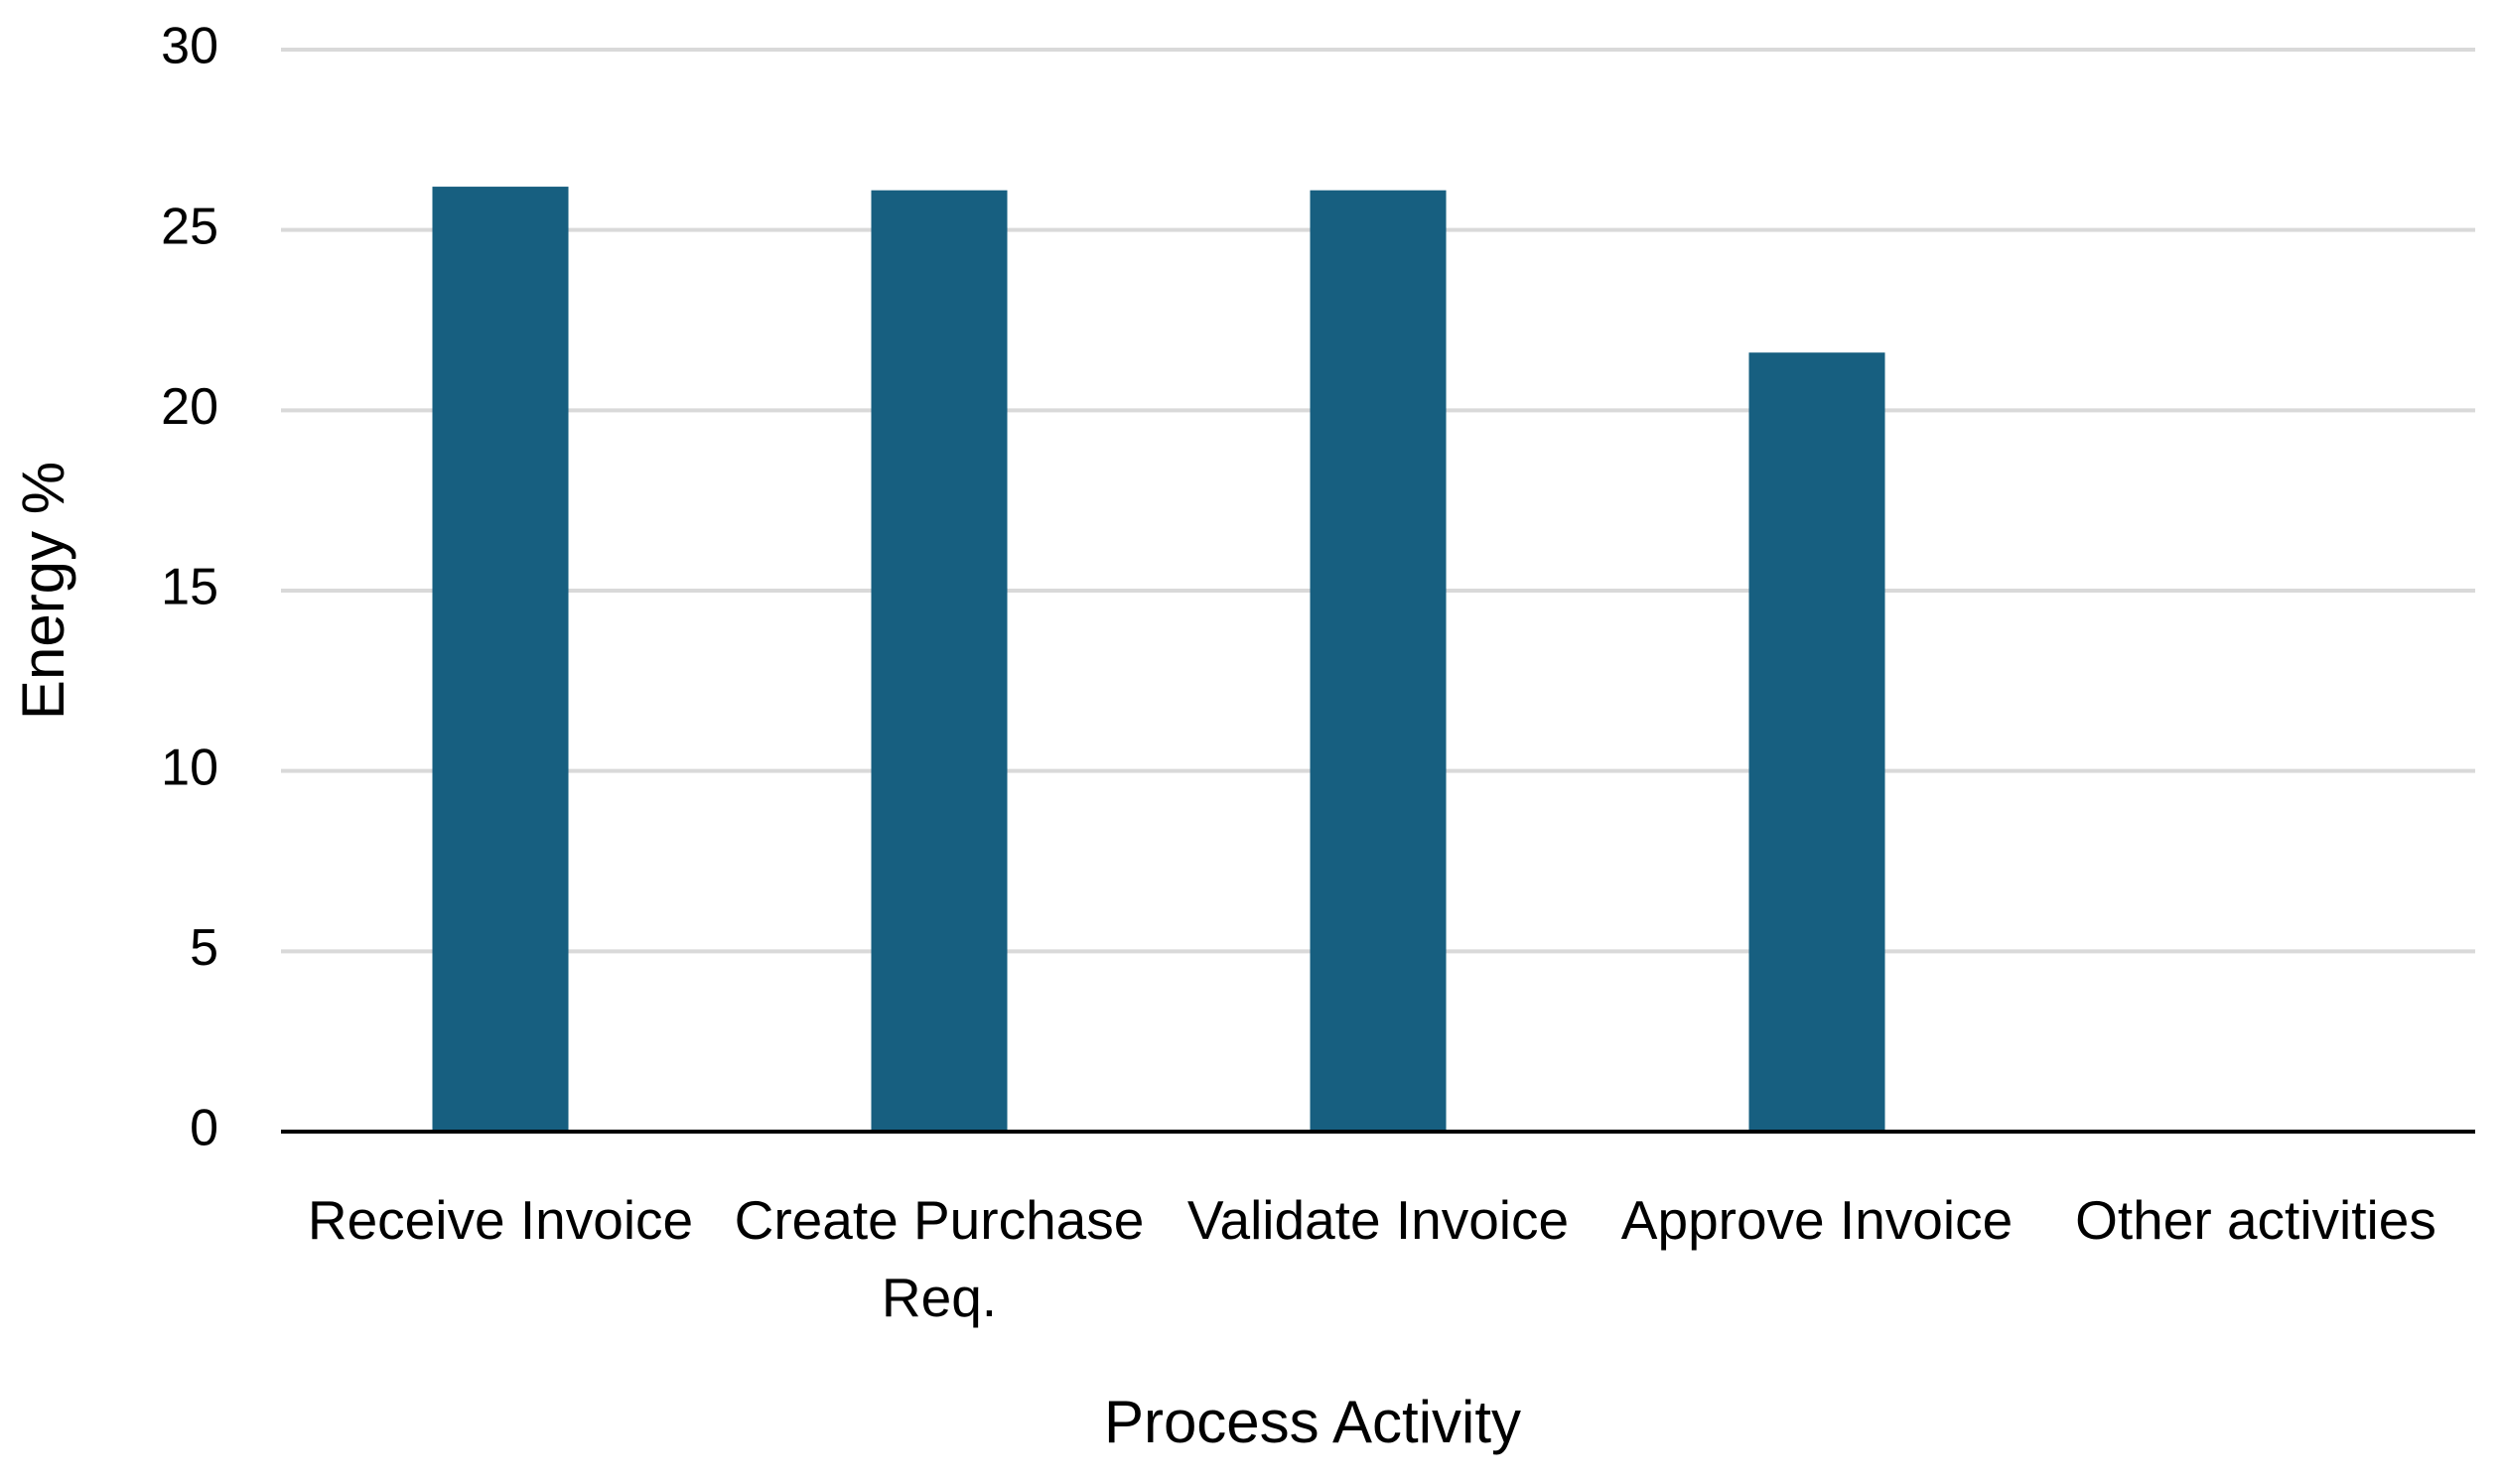 This screenshot has height=1484, width=2502. What do you see at coordinates (189, 46) in the screenshot?
I see `y-tick-label: 30` at bounding box center [189, 46].